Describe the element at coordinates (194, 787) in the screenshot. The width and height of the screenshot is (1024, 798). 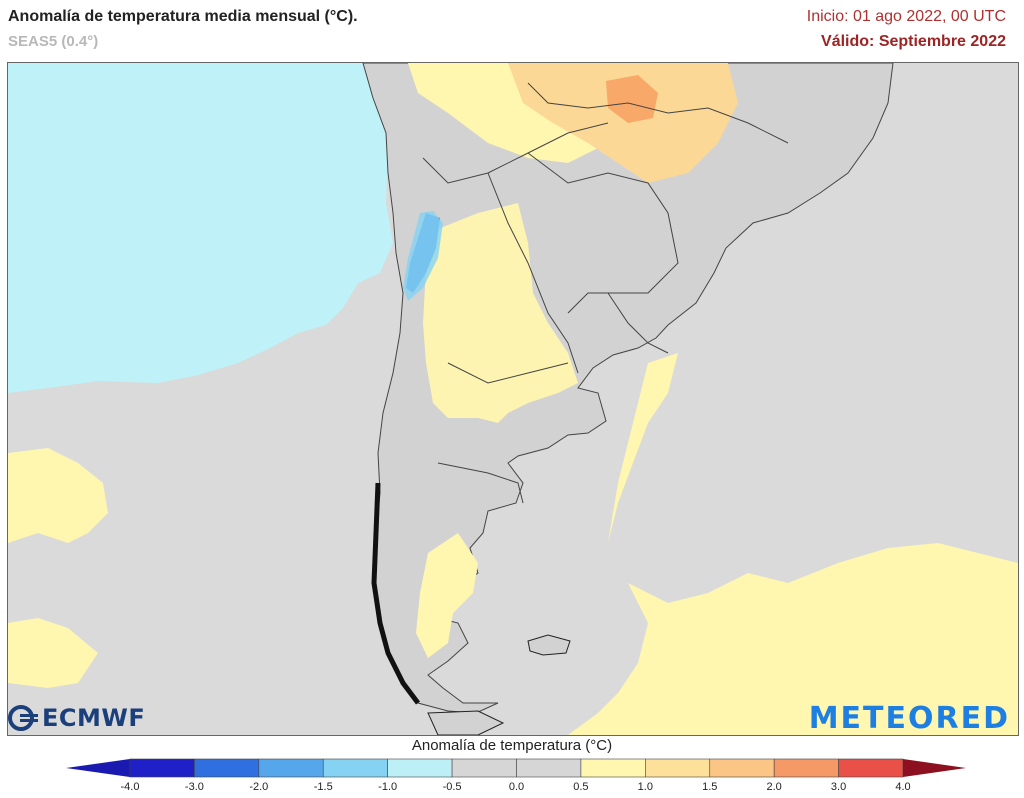
I see `colorbar-tick-label: -3.0` at that location.